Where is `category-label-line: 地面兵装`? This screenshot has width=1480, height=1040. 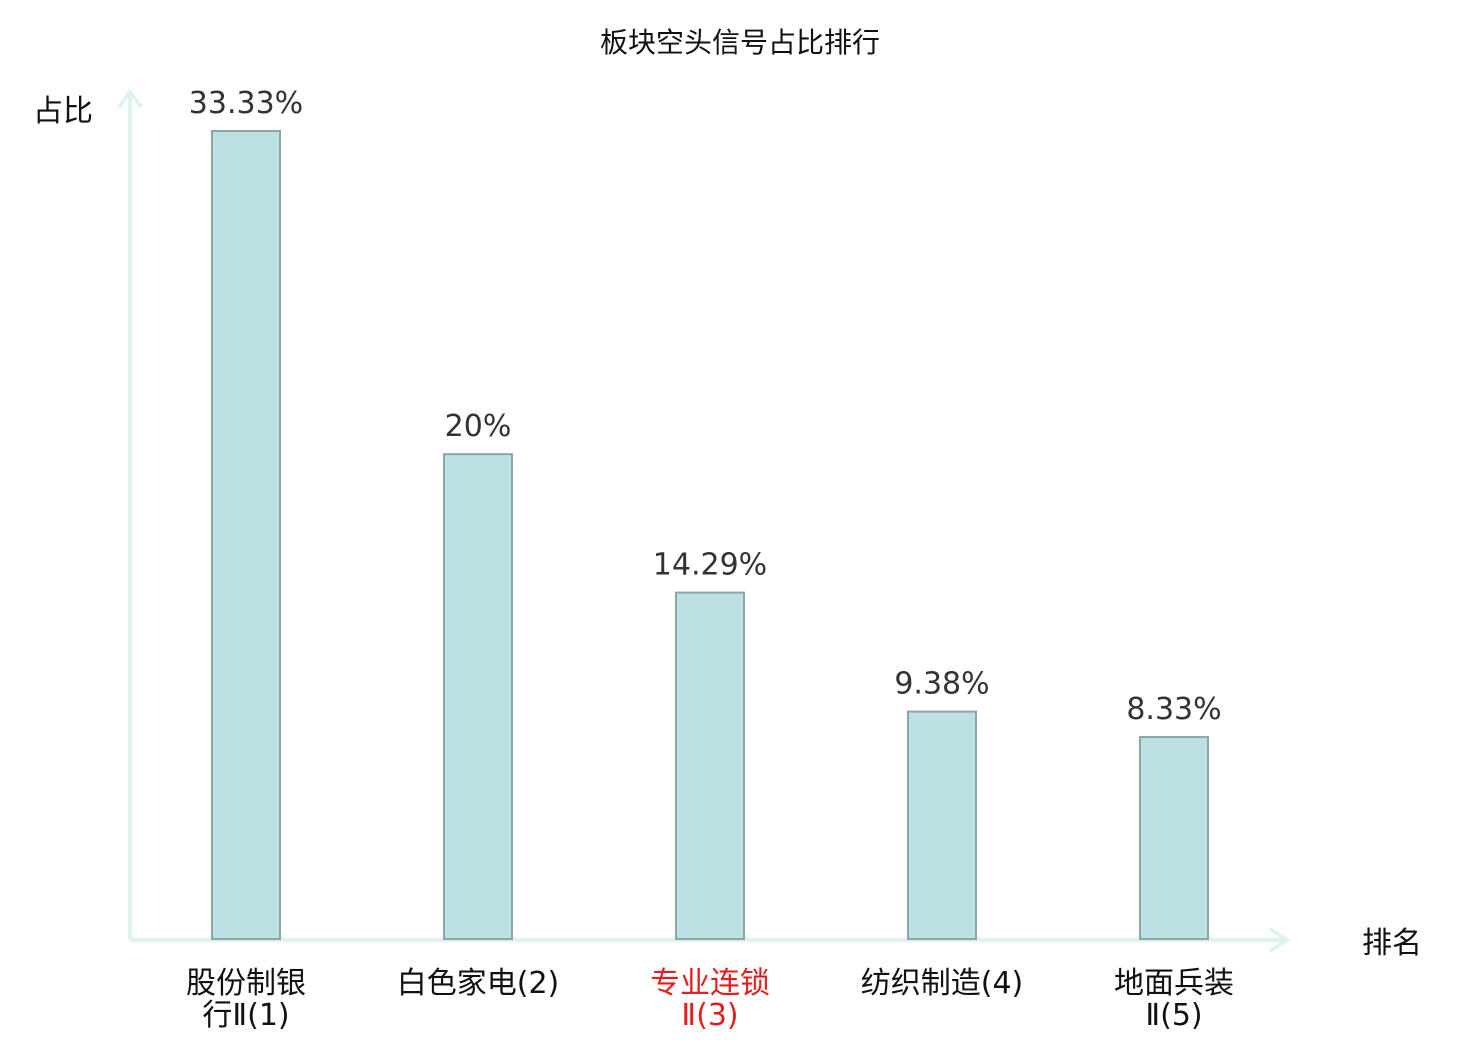 category-label-line: 地面兵装 is located at coordinates (1174, 983).